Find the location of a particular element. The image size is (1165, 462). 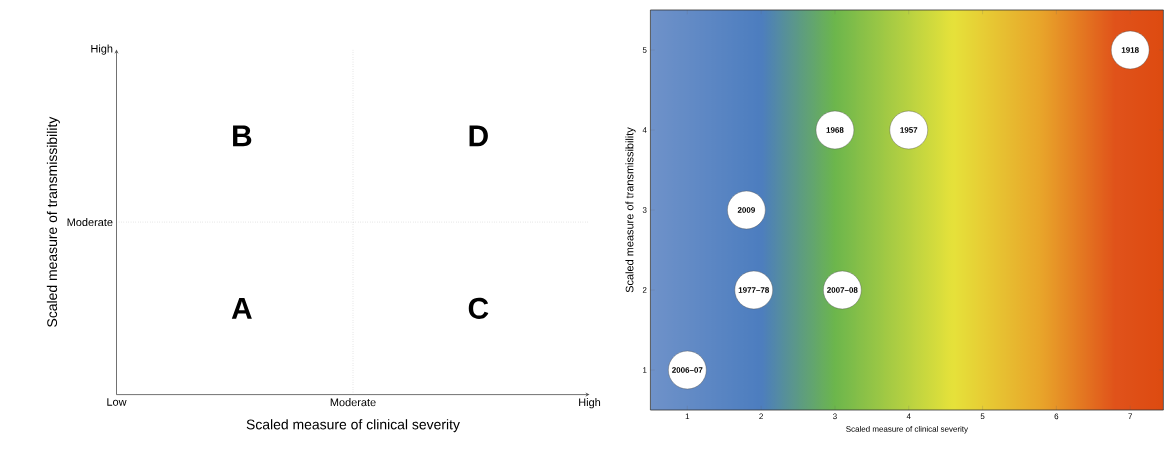

text: Scaled measure of transmissibility is located at coordinates (53, 221).